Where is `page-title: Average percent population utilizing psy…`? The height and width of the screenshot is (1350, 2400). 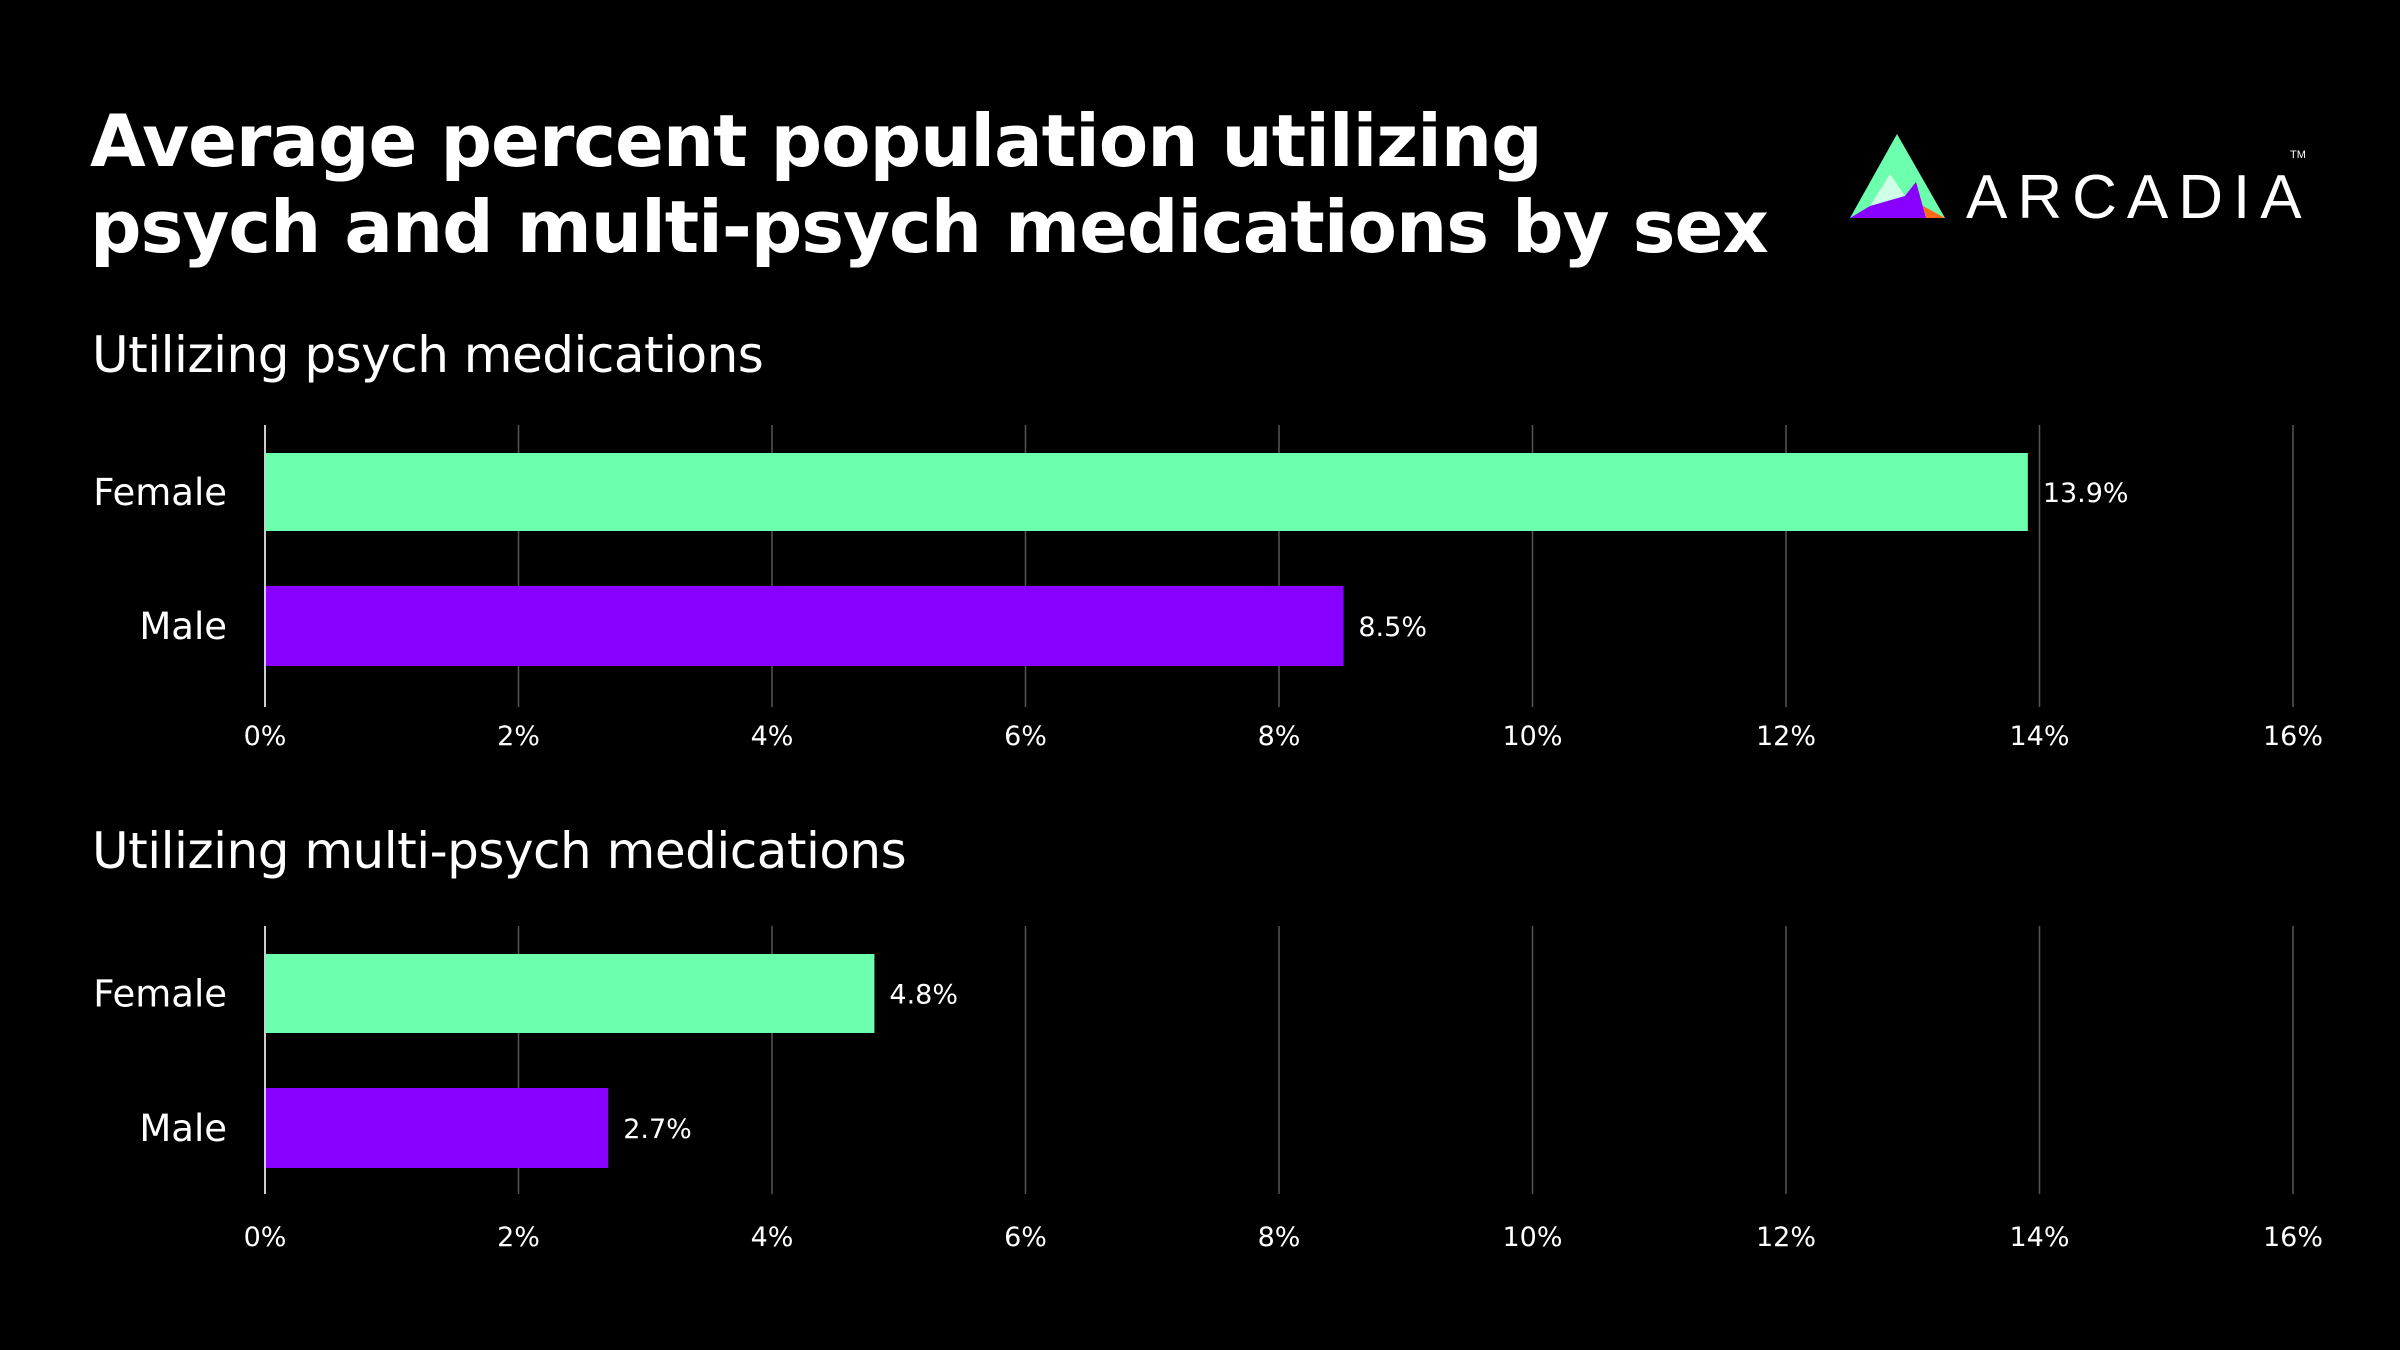
page-title: Average percent population utilizing psy… is located at coordinates (929, 184).